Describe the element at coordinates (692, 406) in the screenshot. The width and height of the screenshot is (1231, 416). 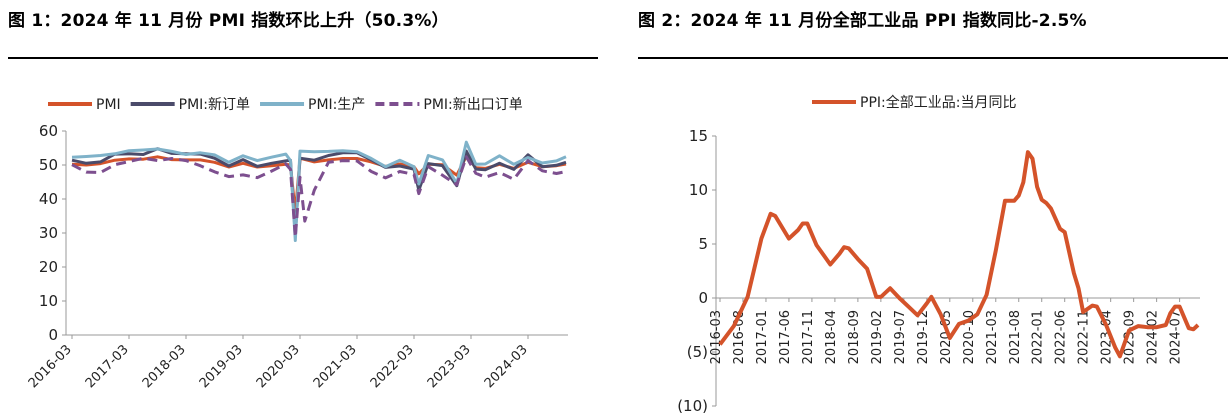
I see `y-tick-label: (10)` at that location.